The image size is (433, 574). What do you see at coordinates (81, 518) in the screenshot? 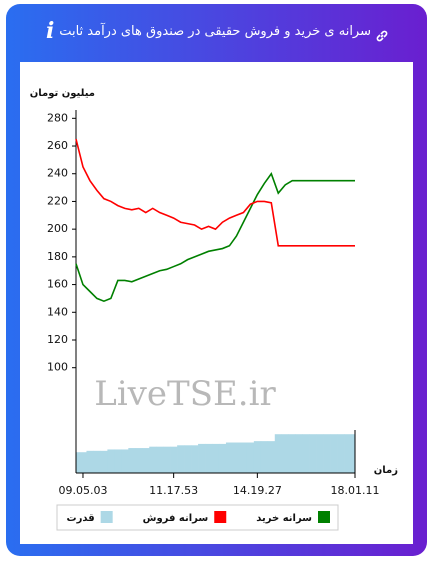
I see `legend-label: قدرت` at bounding box center [81, 518].